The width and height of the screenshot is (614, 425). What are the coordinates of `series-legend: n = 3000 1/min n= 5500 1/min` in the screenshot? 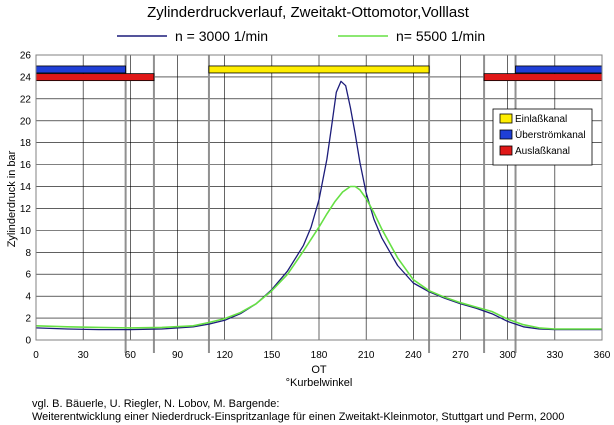 It's located at (301, 36).